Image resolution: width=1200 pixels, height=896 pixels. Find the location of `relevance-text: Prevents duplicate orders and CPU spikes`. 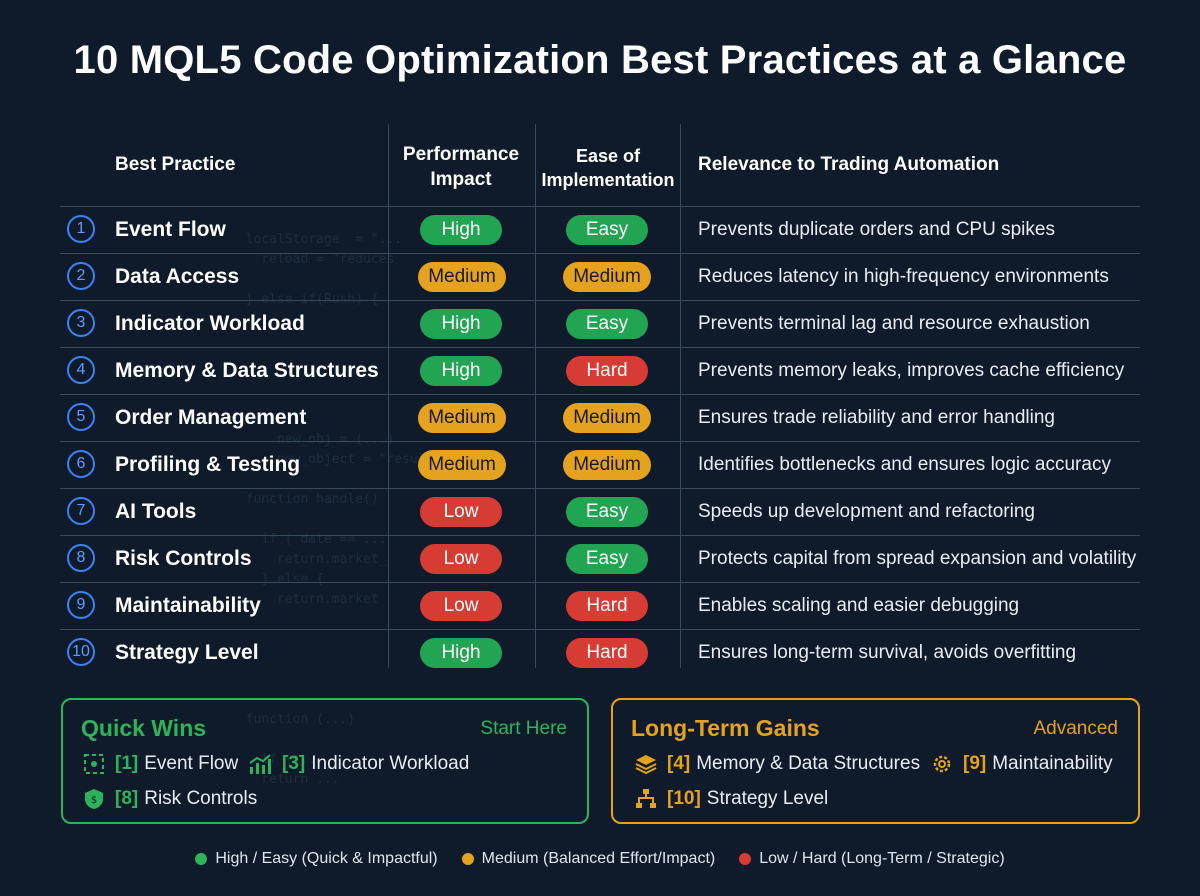

relevance-text: Prevents duplicate orders and CPU spikes is located at coordinates (876, 229).